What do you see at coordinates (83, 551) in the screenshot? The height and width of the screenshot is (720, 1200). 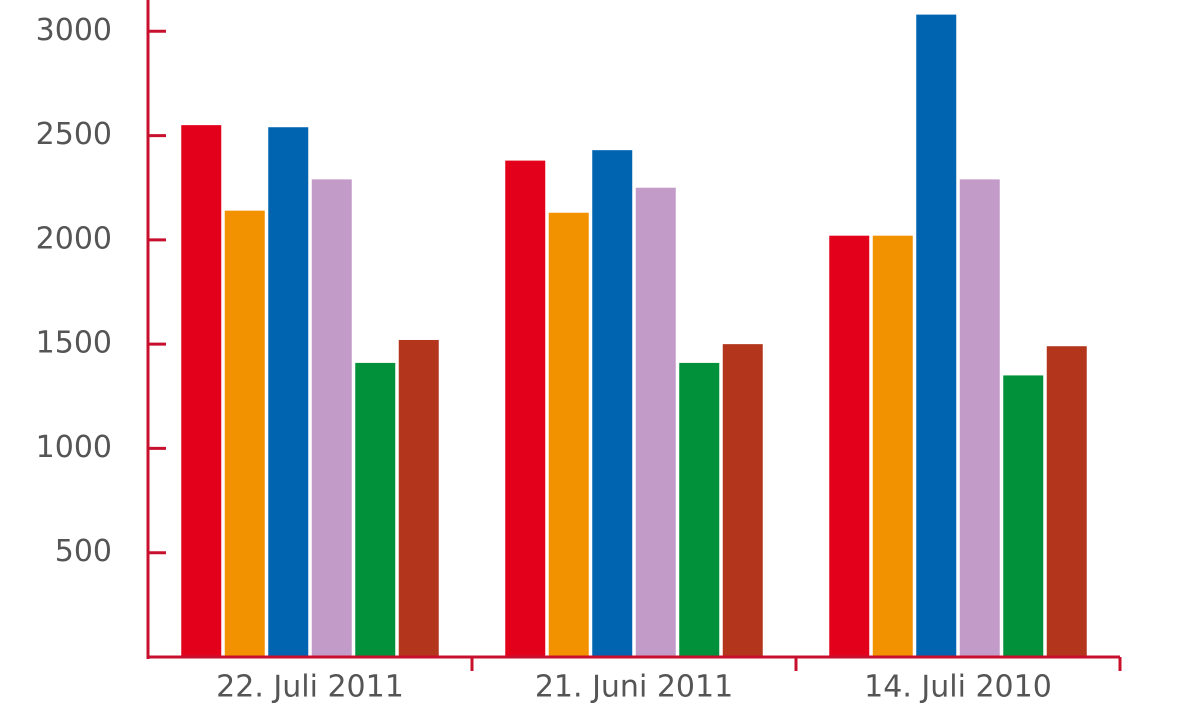 I see `y-tick-label: 500` at bounding box center [83, 551].